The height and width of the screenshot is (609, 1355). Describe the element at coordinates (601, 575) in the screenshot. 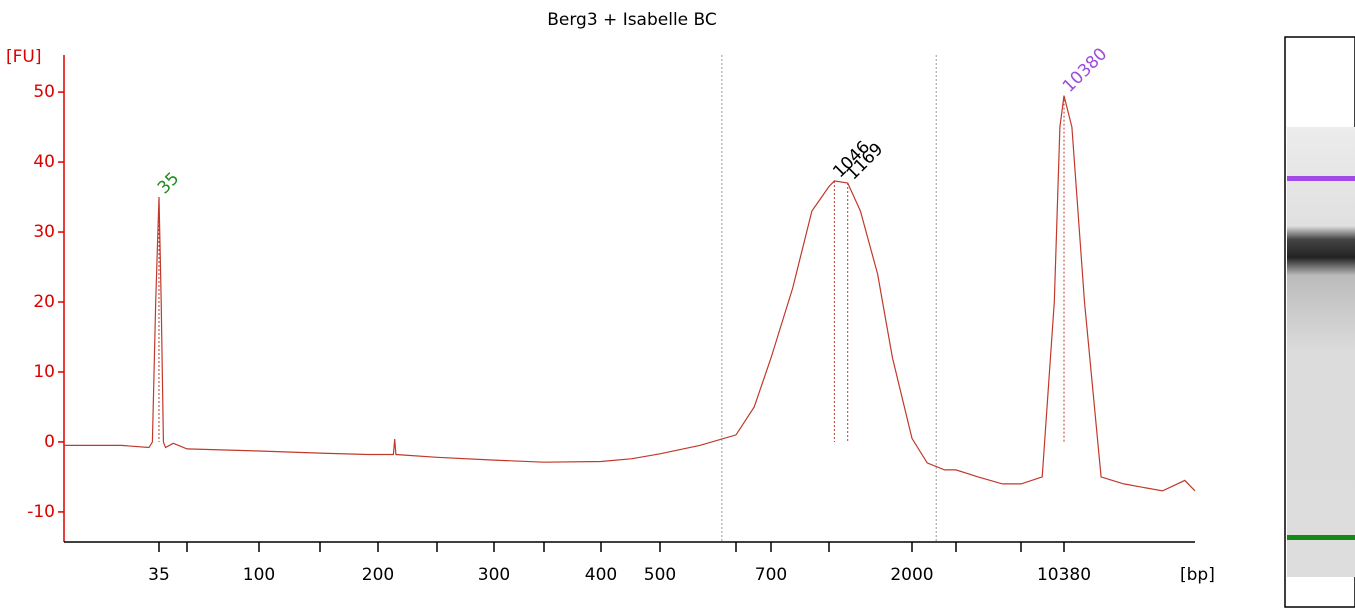

I see `x-tick-label: 400` at that location.